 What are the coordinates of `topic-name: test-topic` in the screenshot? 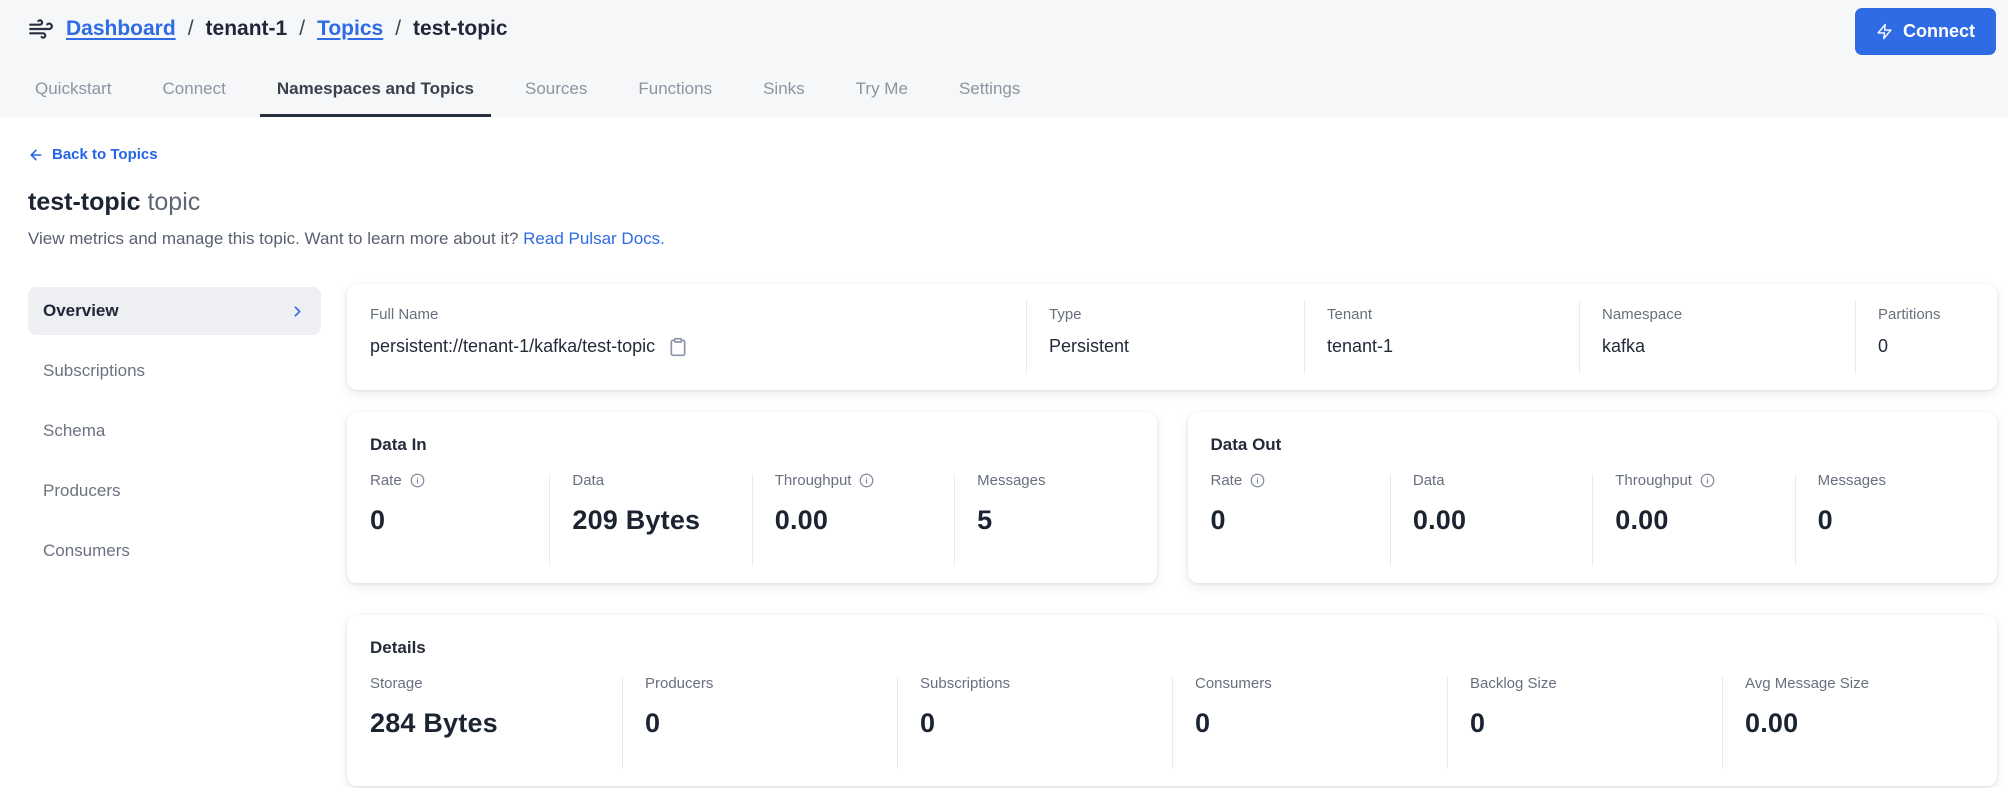 It's located at (84, 202).